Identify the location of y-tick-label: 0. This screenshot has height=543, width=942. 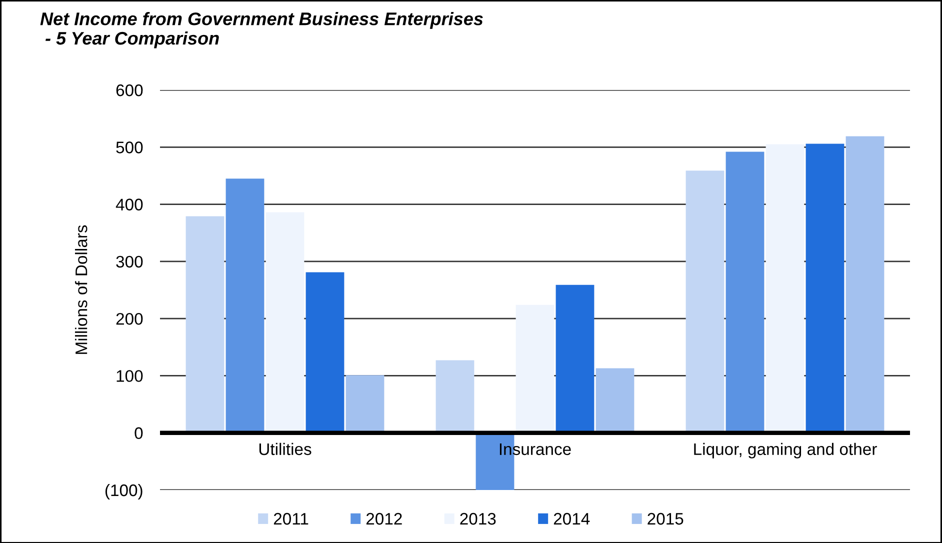
(138, 433).